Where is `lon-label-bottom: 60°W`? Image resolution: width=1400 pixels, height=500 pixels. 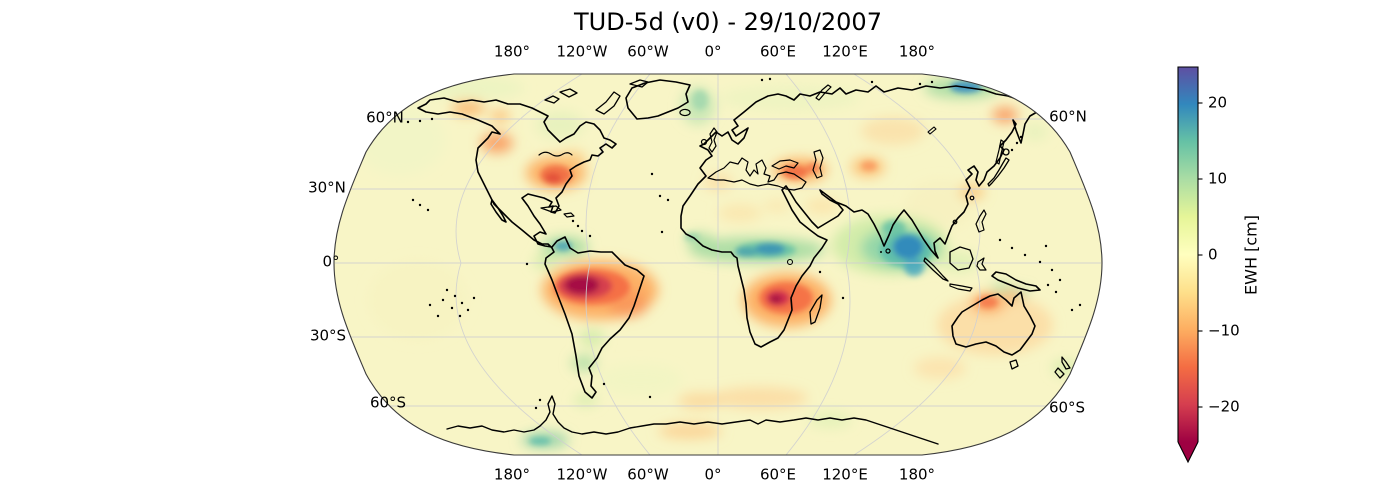 lon-label-bottom: 60°W is located at coordinates (648, 474).